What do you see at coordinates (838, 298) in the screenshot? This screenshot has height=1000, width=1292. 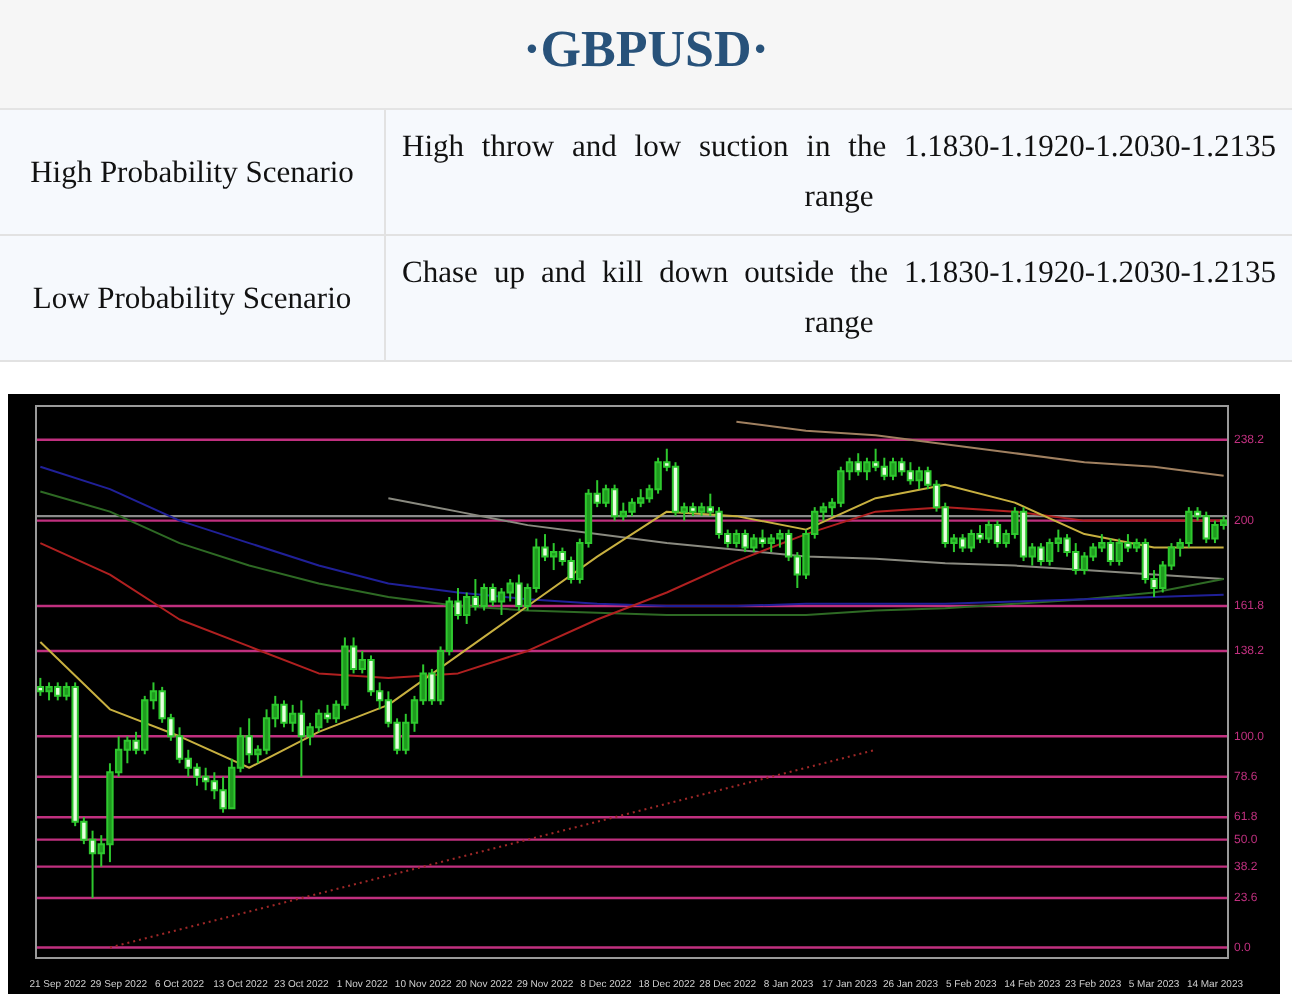 I see `text: Chase up and kill down outside the 1.1830-1.1920-1.2030-1.2135 range` at bounding box center [838, 298].